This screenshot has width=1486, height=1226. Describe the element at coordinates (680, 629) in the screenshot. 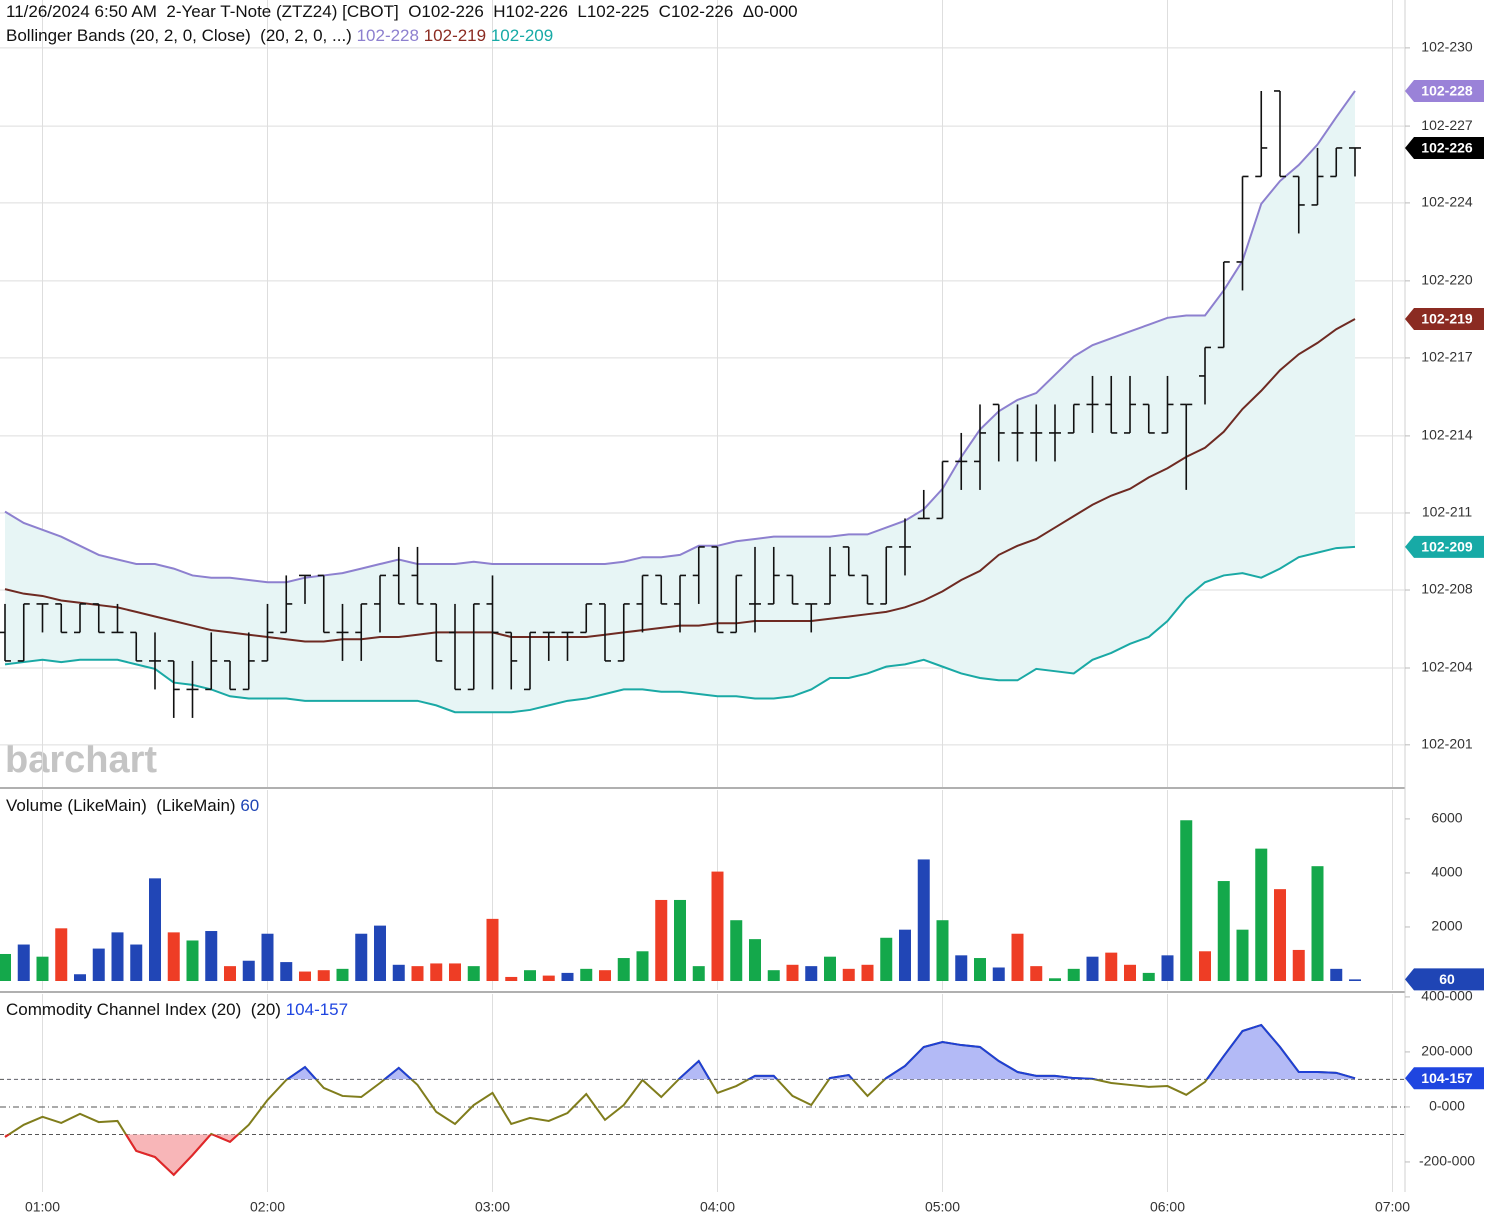

I see `bollinger-line` at that location.